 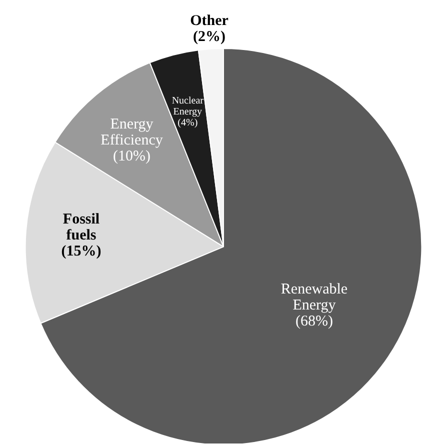 What do you see at coordinates (209, 37) in the screenshot?
I see `data-label: (2%)` at bounding box center [209, 37].